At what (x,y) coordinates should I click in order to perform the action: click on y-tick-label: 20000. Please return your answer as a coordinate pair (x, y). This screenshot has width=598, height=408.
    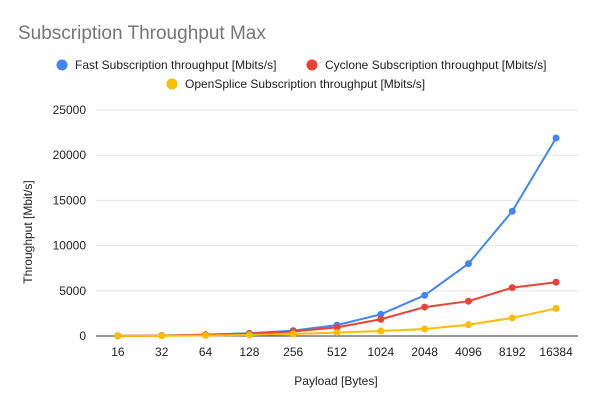
    Looking at the image, I should click on (70, 155).